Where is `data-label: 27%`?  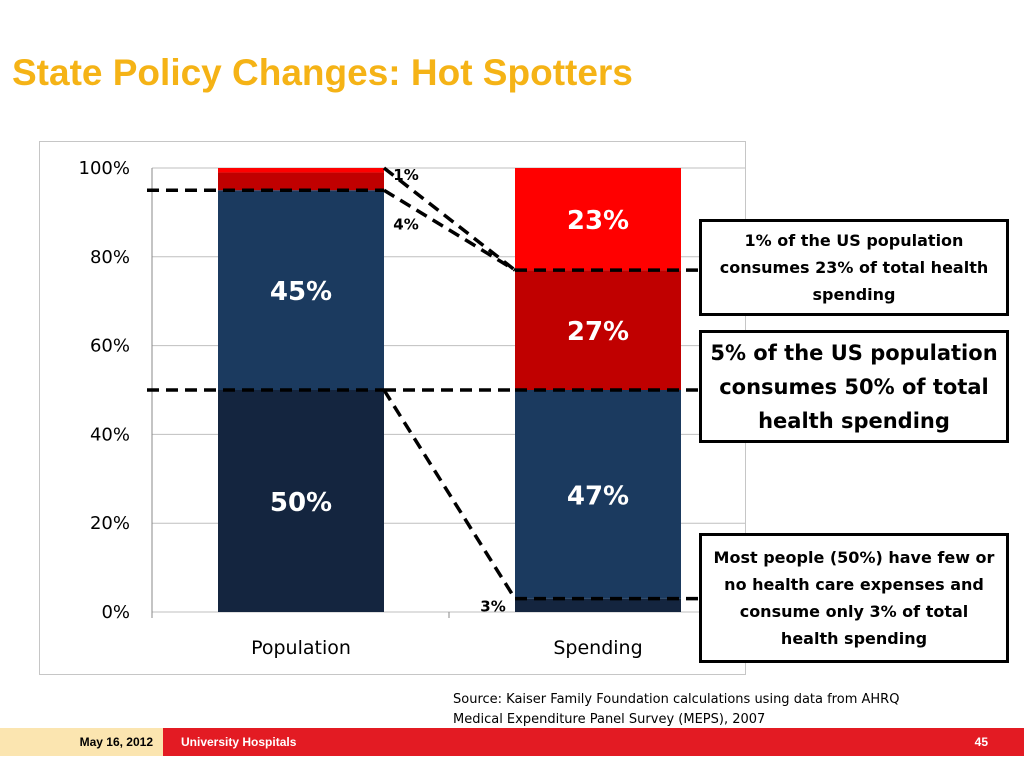
data-label: 27% is located at coordinates (598, 332).